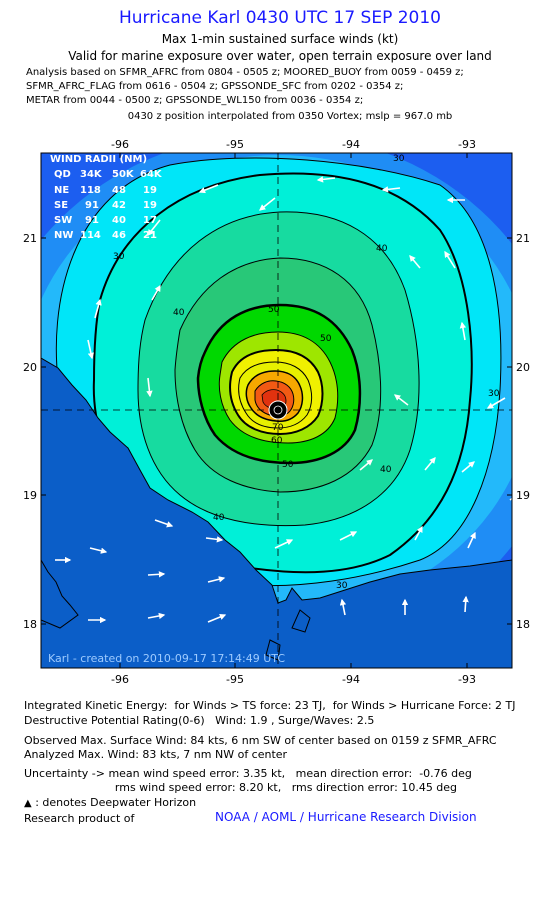 The image size is (560, 915). What do you see at coordinates (91, 174) in the screenshot?
I see `svg-text: 34K` at bounding box center [91, 174].